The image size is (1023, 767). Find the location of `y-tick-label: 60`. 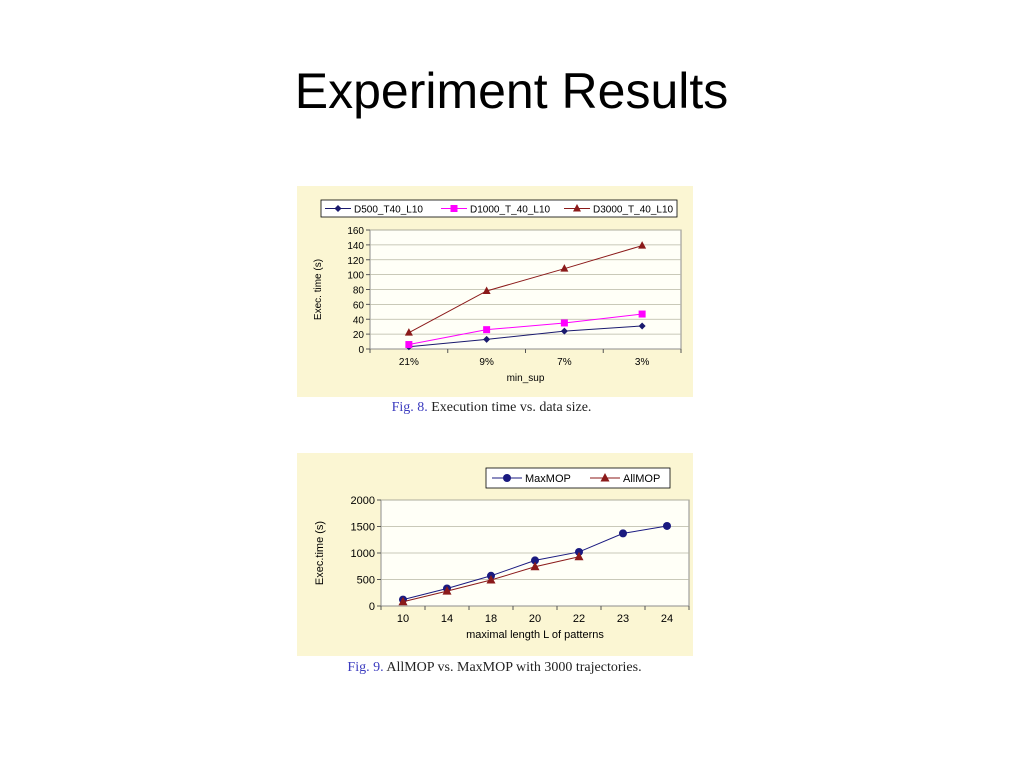

y-tick-label: 60 is located at coordinates (359, 305).